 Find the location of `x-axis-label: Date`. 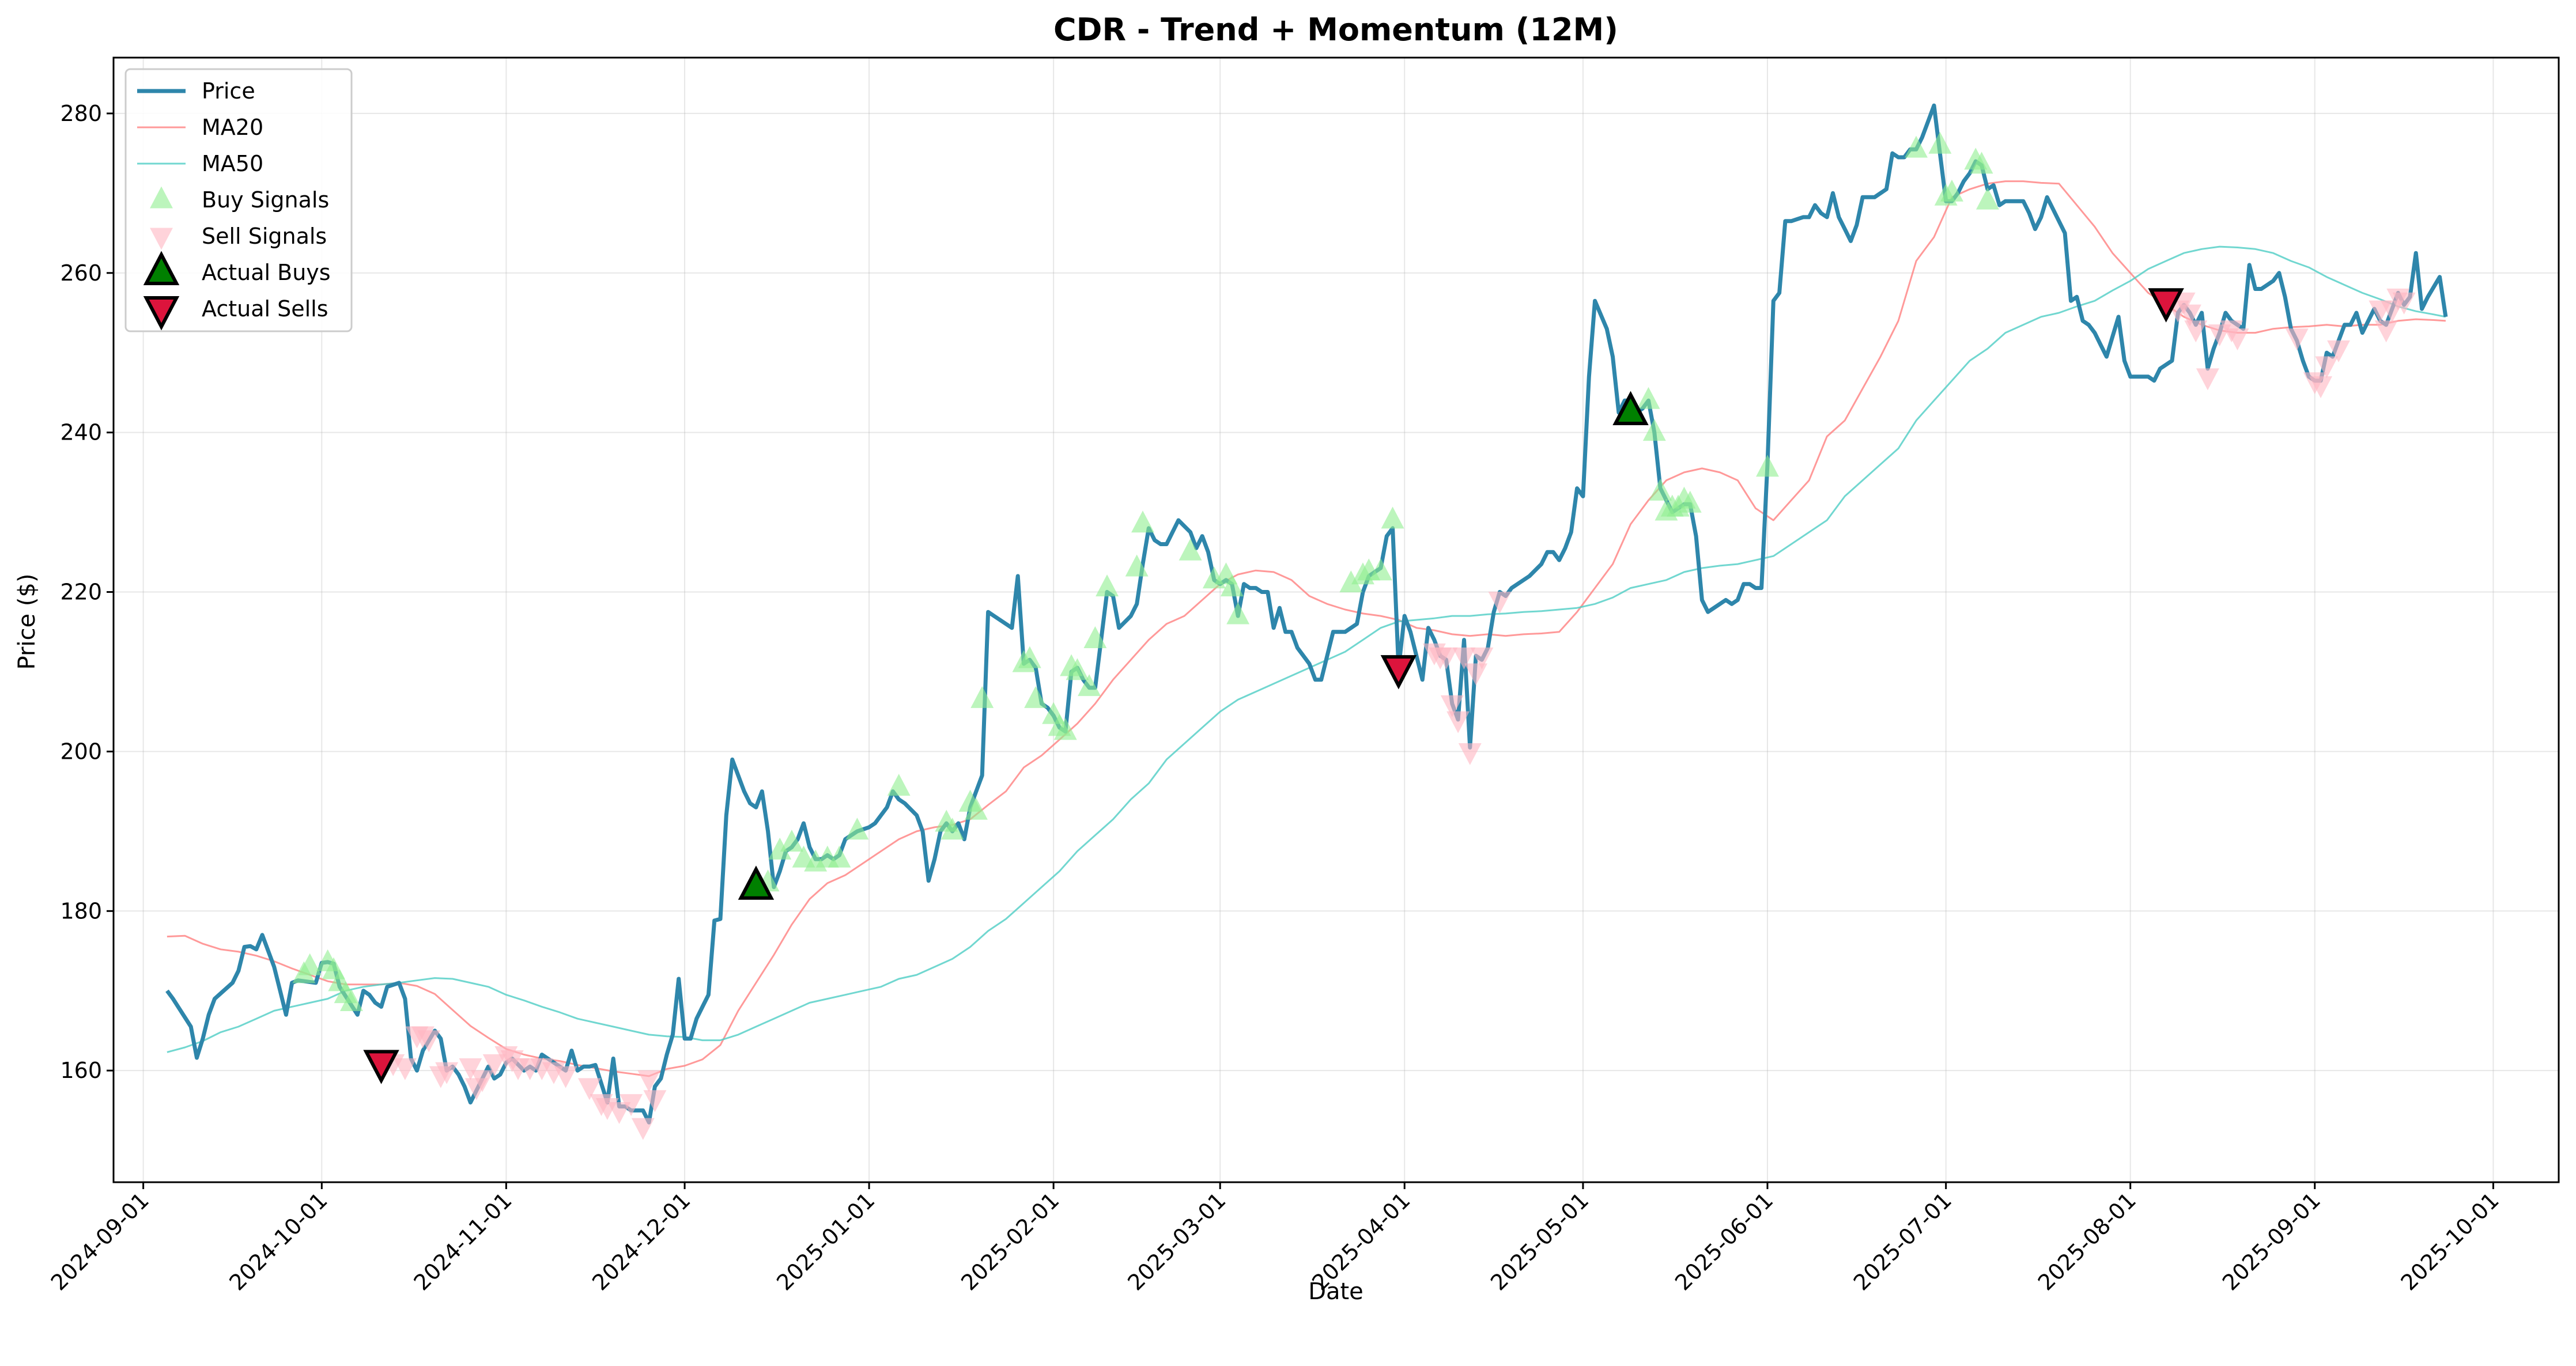

x-axis-label: Date is located at coordinates (1335, 1291).